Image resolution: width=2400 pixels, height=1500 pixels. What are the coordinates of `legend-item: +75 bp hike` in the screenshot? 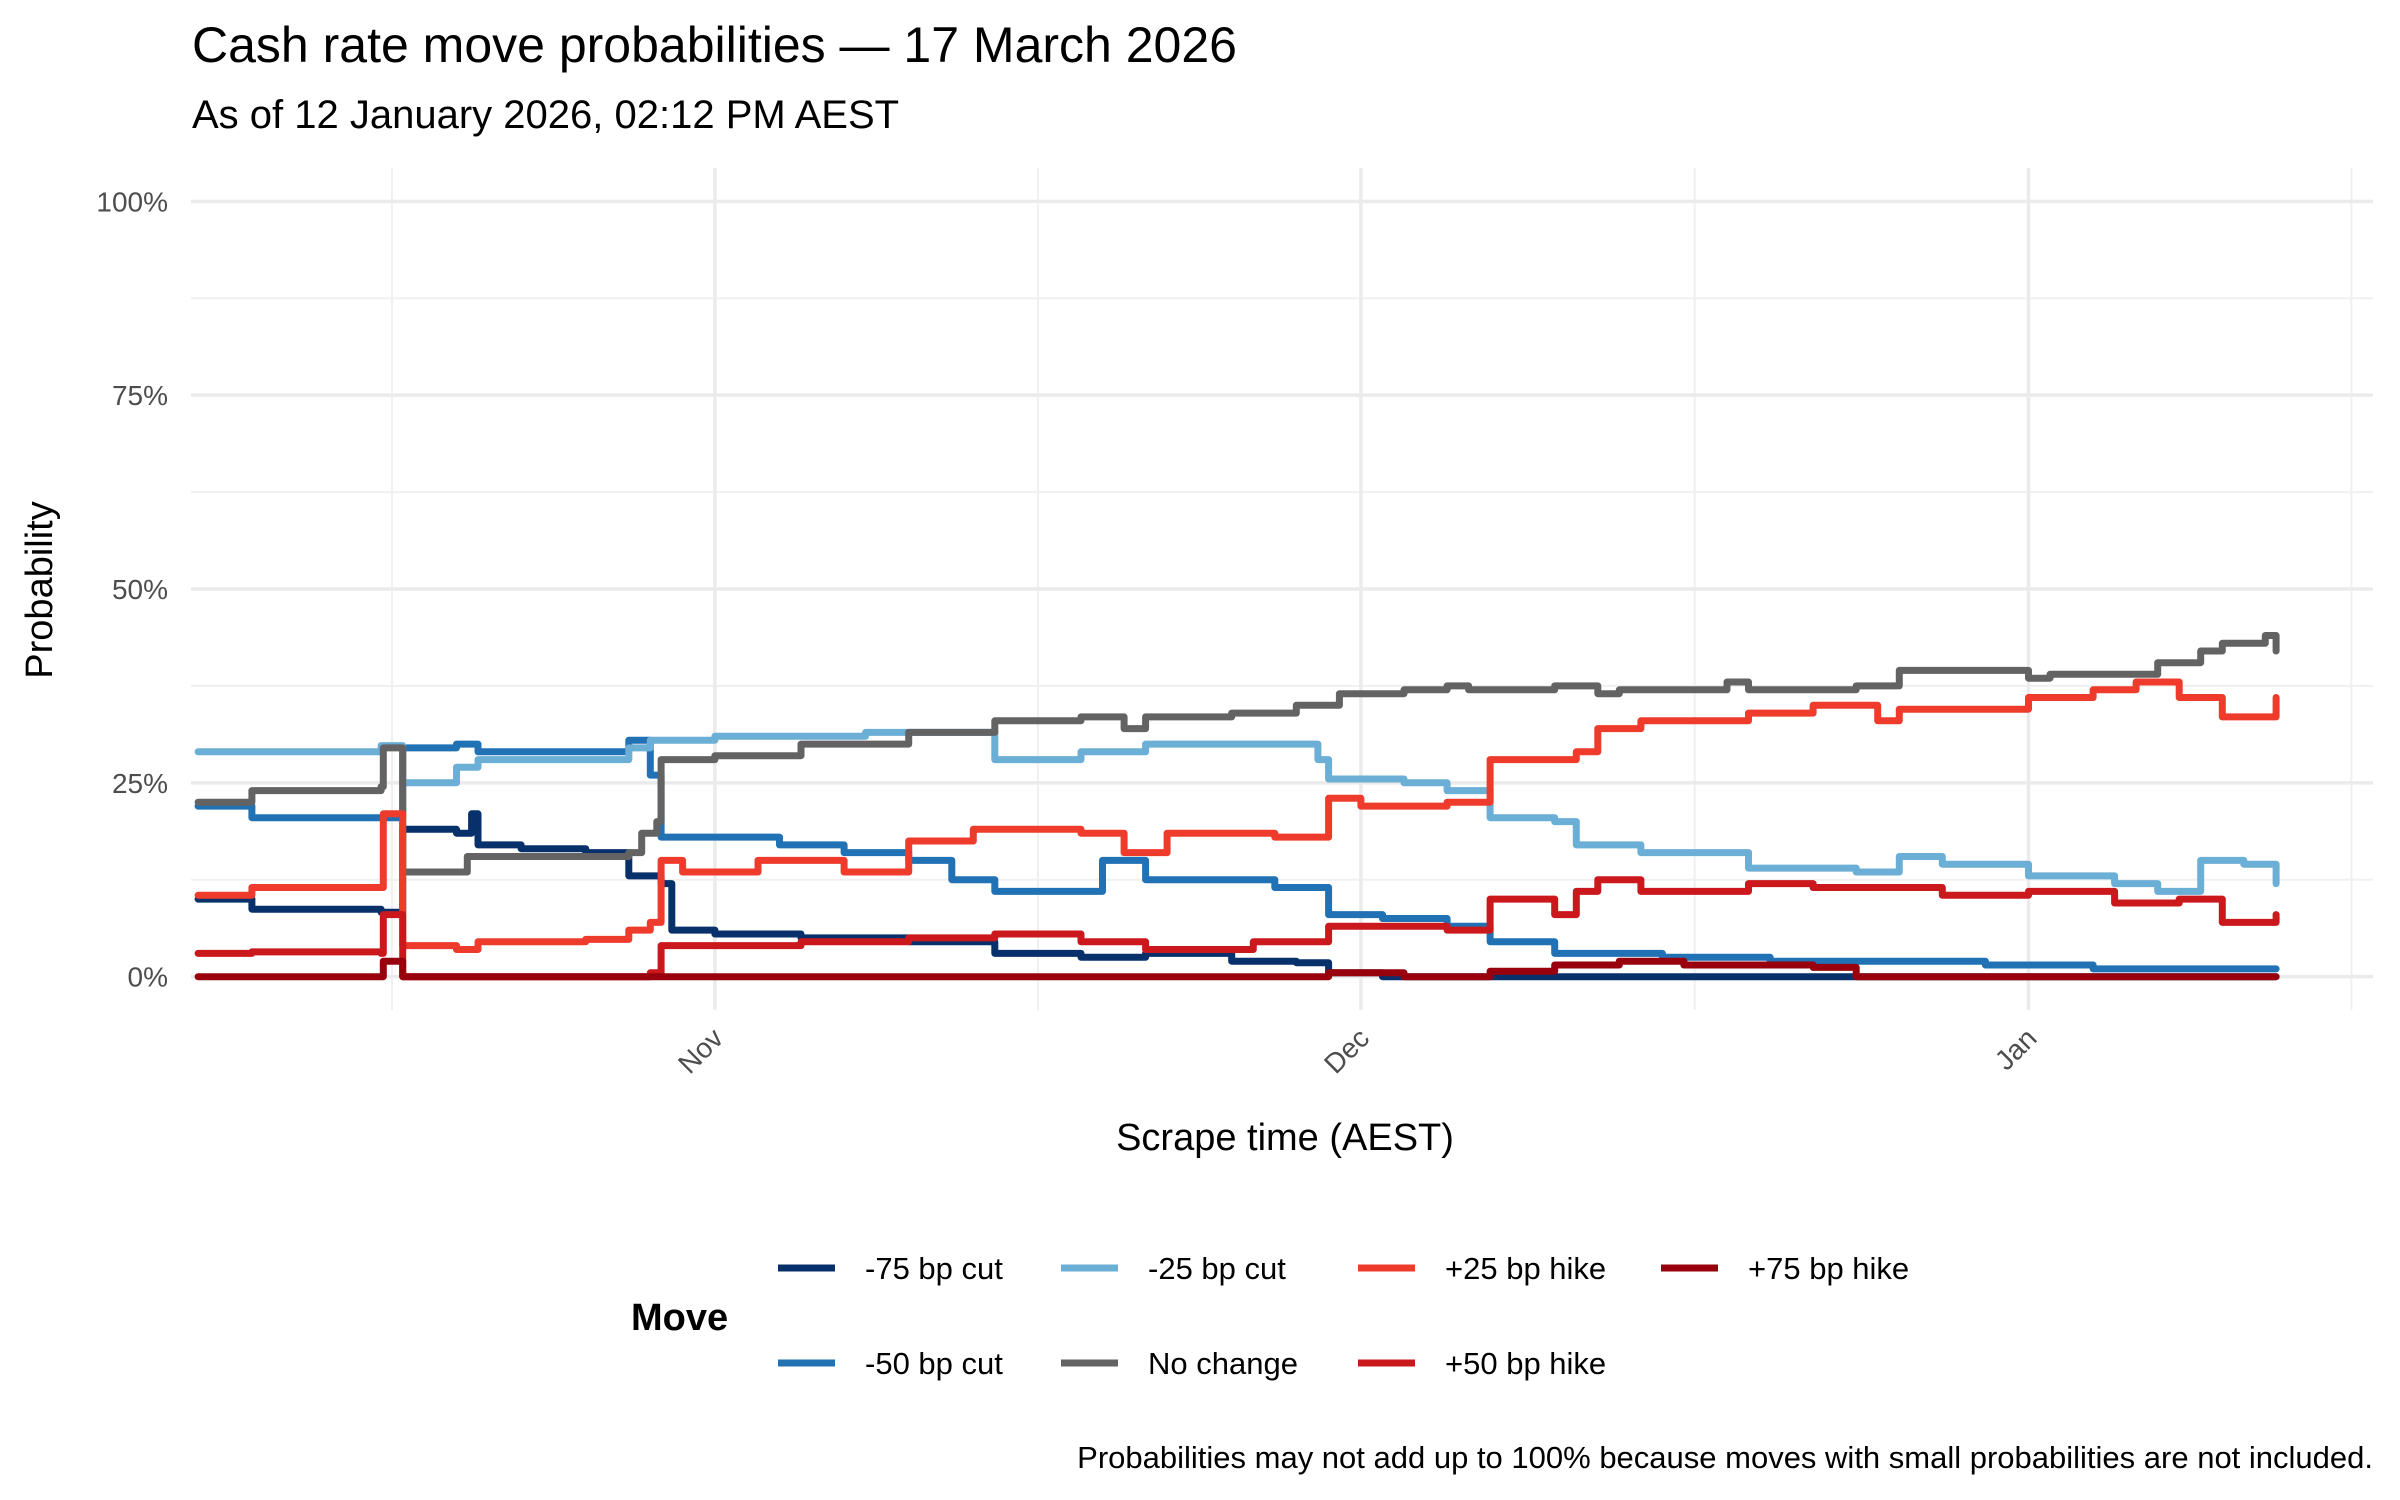 It's located at (1785, 1268).